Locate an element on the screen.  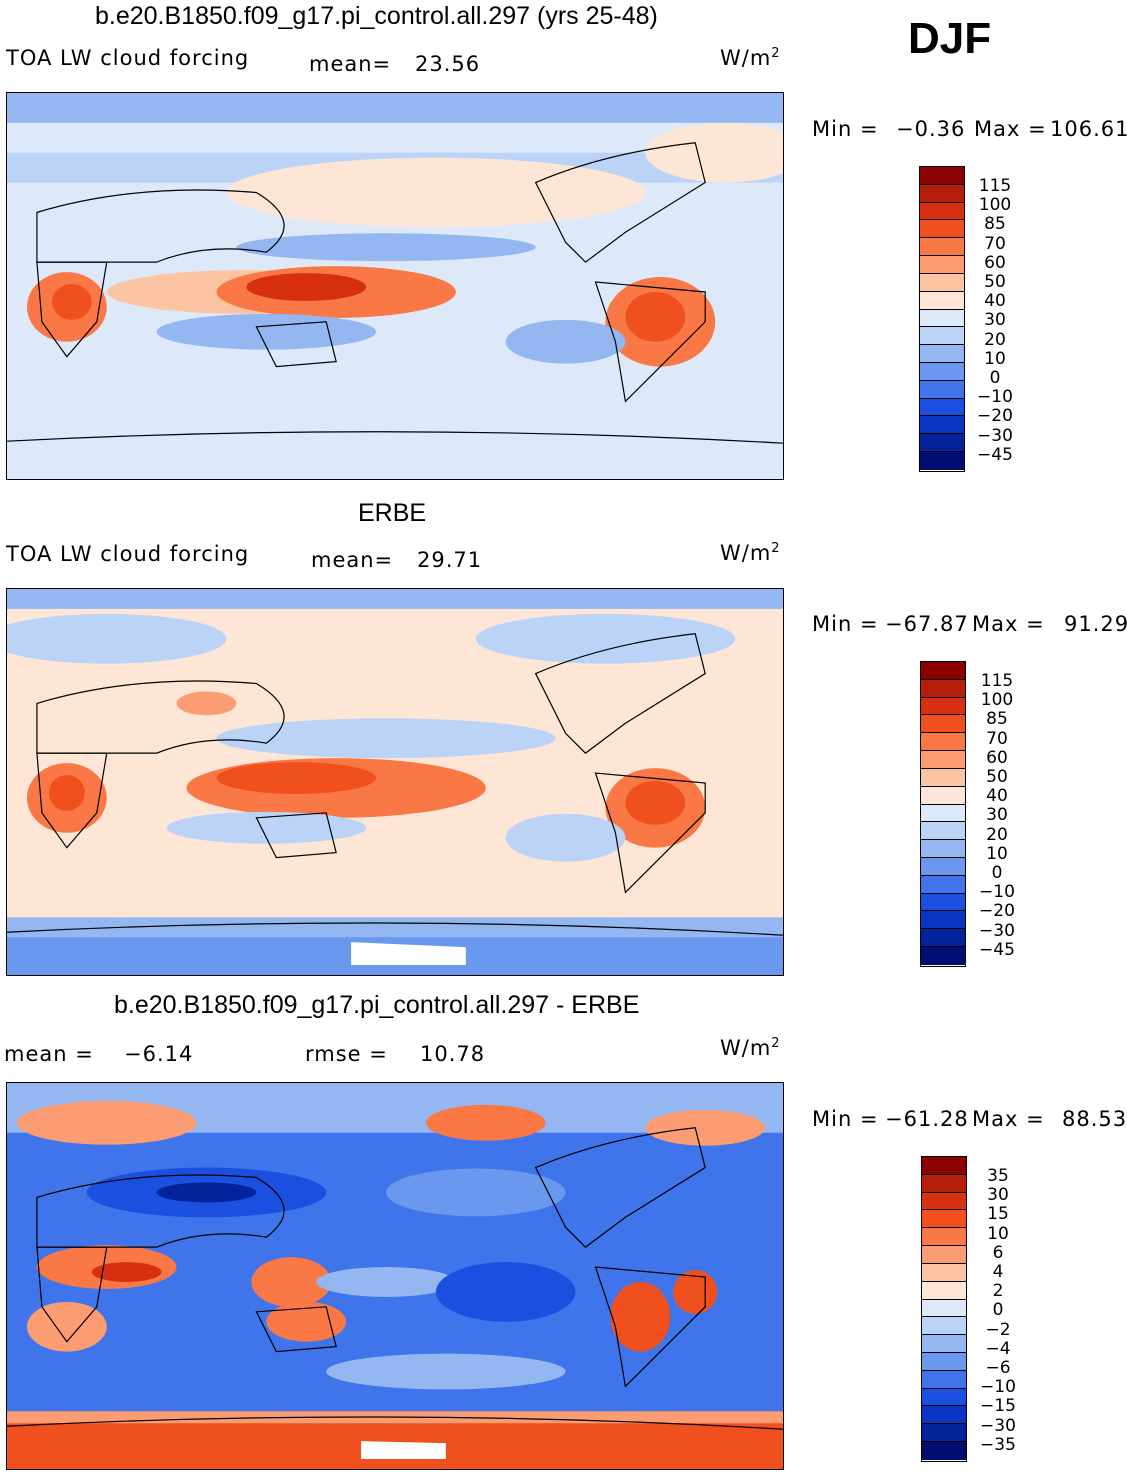
panel-3-min-label: Min = is located at coordinates (845, 1119).